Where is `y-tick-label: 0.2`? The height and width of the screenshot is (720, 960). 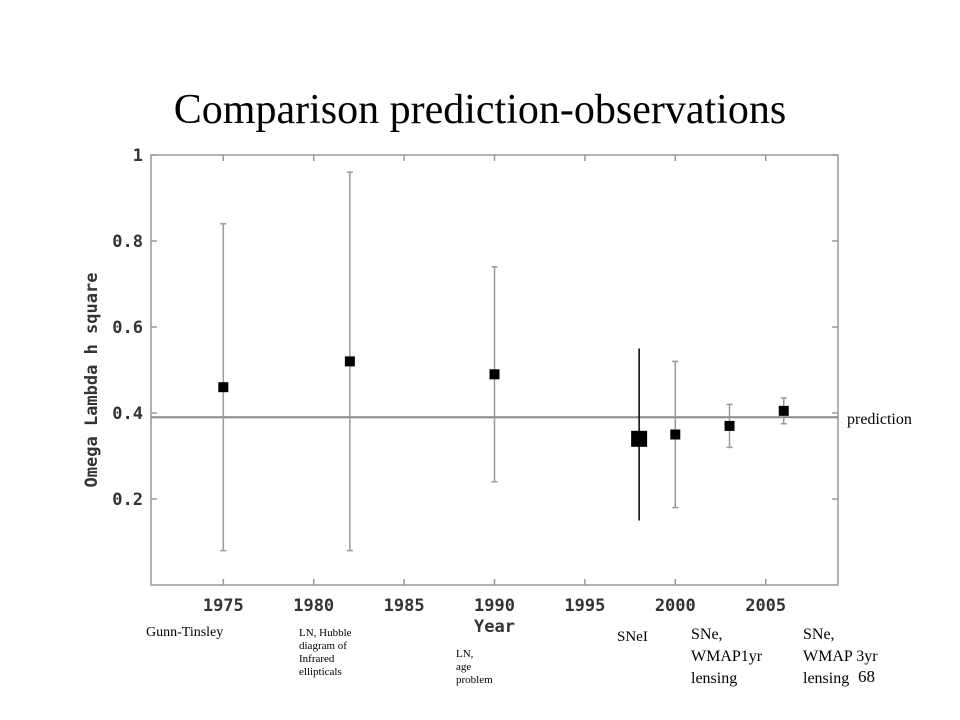 y-tick-label: 0.2 is located at coordinates (127, 500).